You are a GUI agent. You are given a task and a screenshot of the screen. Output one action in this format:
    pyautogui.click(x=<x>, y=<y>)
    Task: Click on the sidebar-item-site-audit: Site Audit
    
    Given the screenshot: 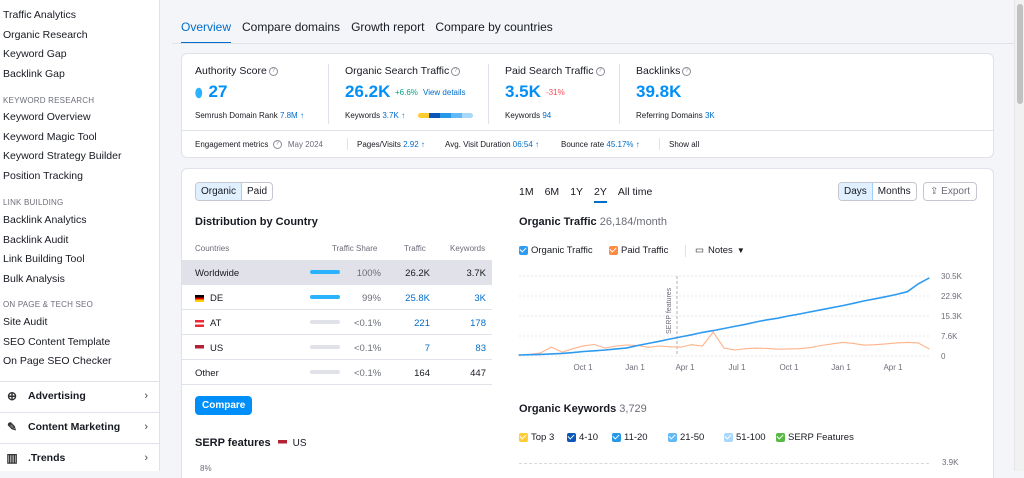 What is the action you would take?
    pyautogui.click(x=25, y=322)
    